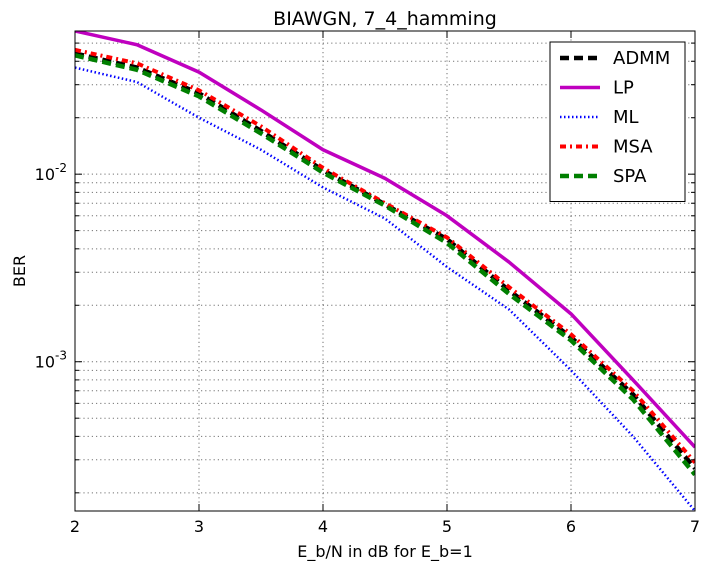 This screenshot has width=710, height=570. What do you see at coordinates (623, 88) in the screenshot?
I see `legend-label-lp: LP` at bounding box center [623, 88].